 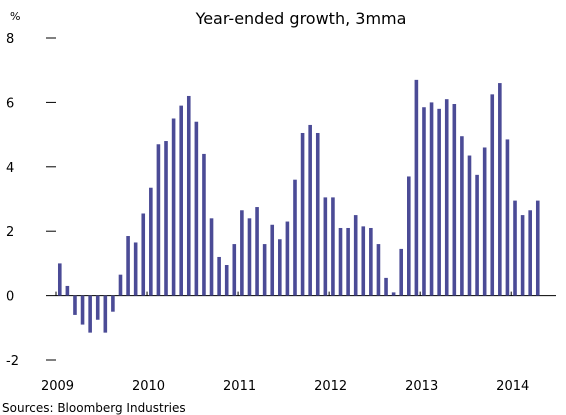 What do you see at coordinates (31, 200) in the screenshot?
I see `y-axis: -2 0 2 4 6 8` at bounding box center [31, 200].